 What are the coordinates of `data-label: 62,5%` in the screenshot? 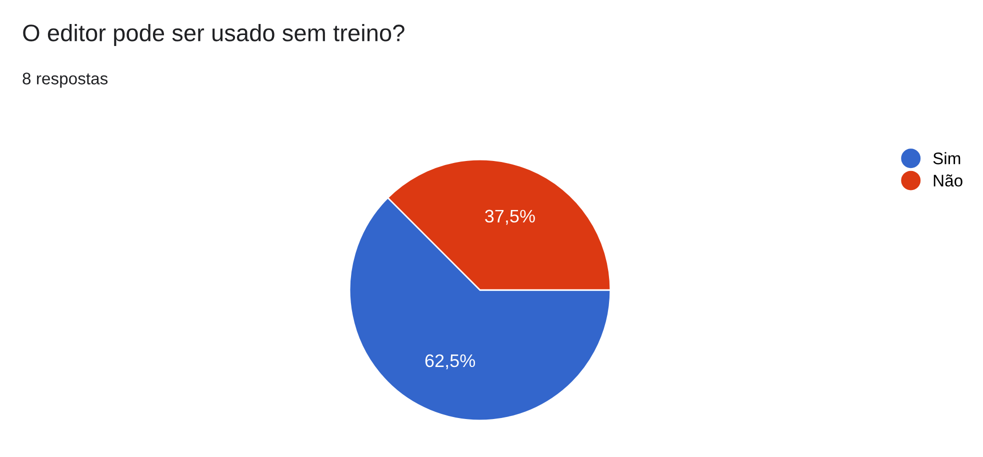 It's located at (450, 362).